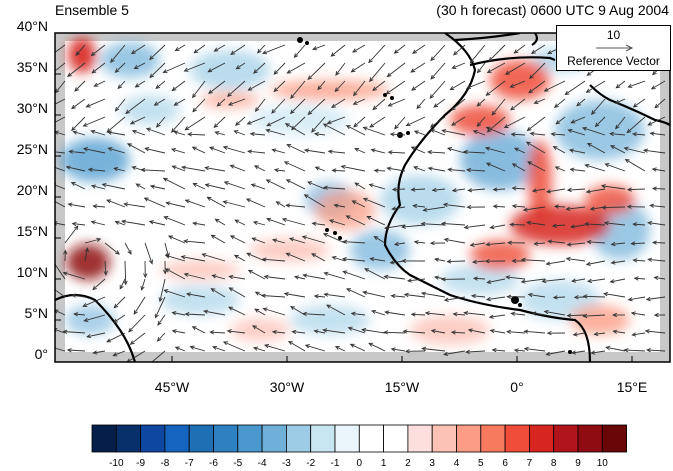 This screenshot has width=673, height=471. What do you see at coordinates (432, 463) in the screenshot?
I see `colorbar-label: 3` at bounding box center [432, 463].